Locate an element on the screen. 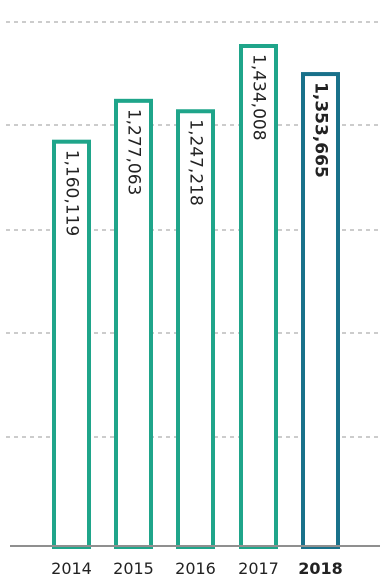 The height and width of the screenshot is (577, 380). bar-value-label: 1,353,665 is located at coordinates (321, 130).